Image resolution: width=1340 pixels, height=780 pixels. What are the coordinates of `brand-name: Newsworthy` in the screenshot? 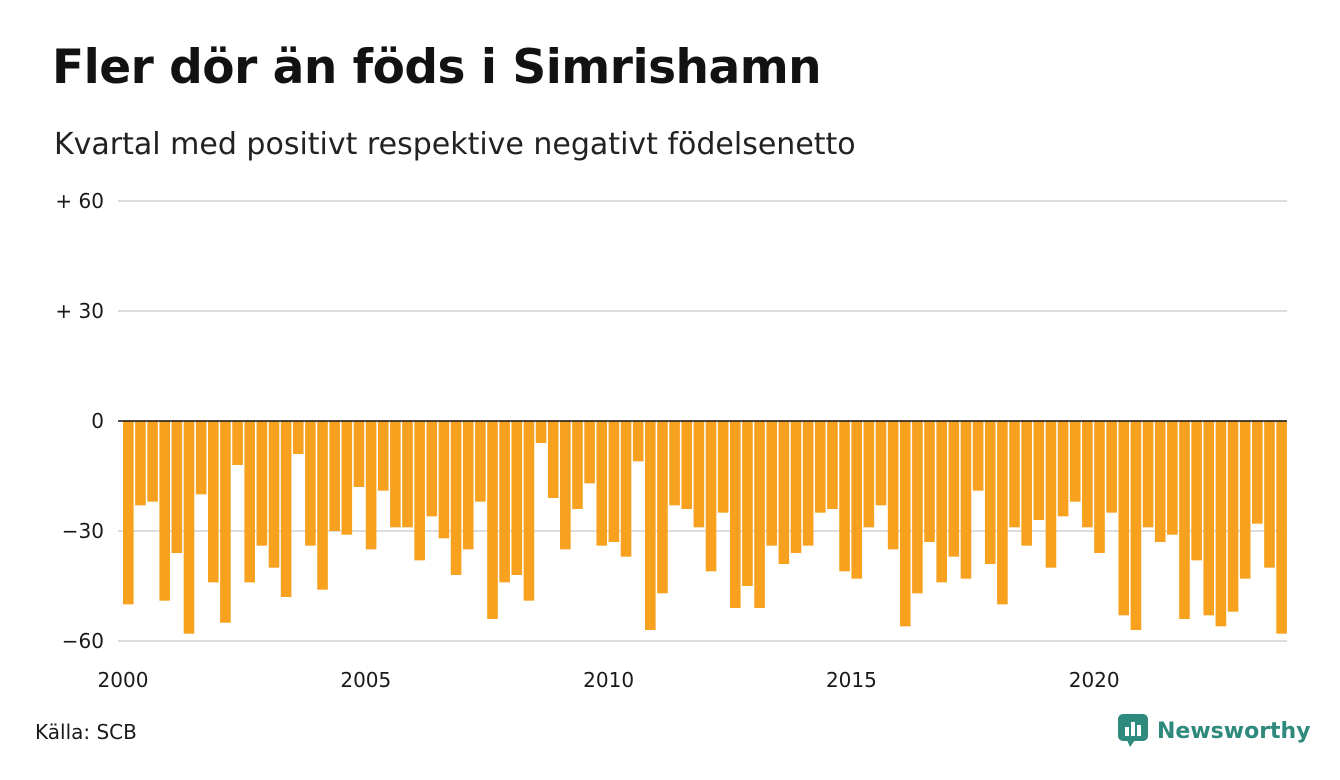 It's located at (1234, 731).